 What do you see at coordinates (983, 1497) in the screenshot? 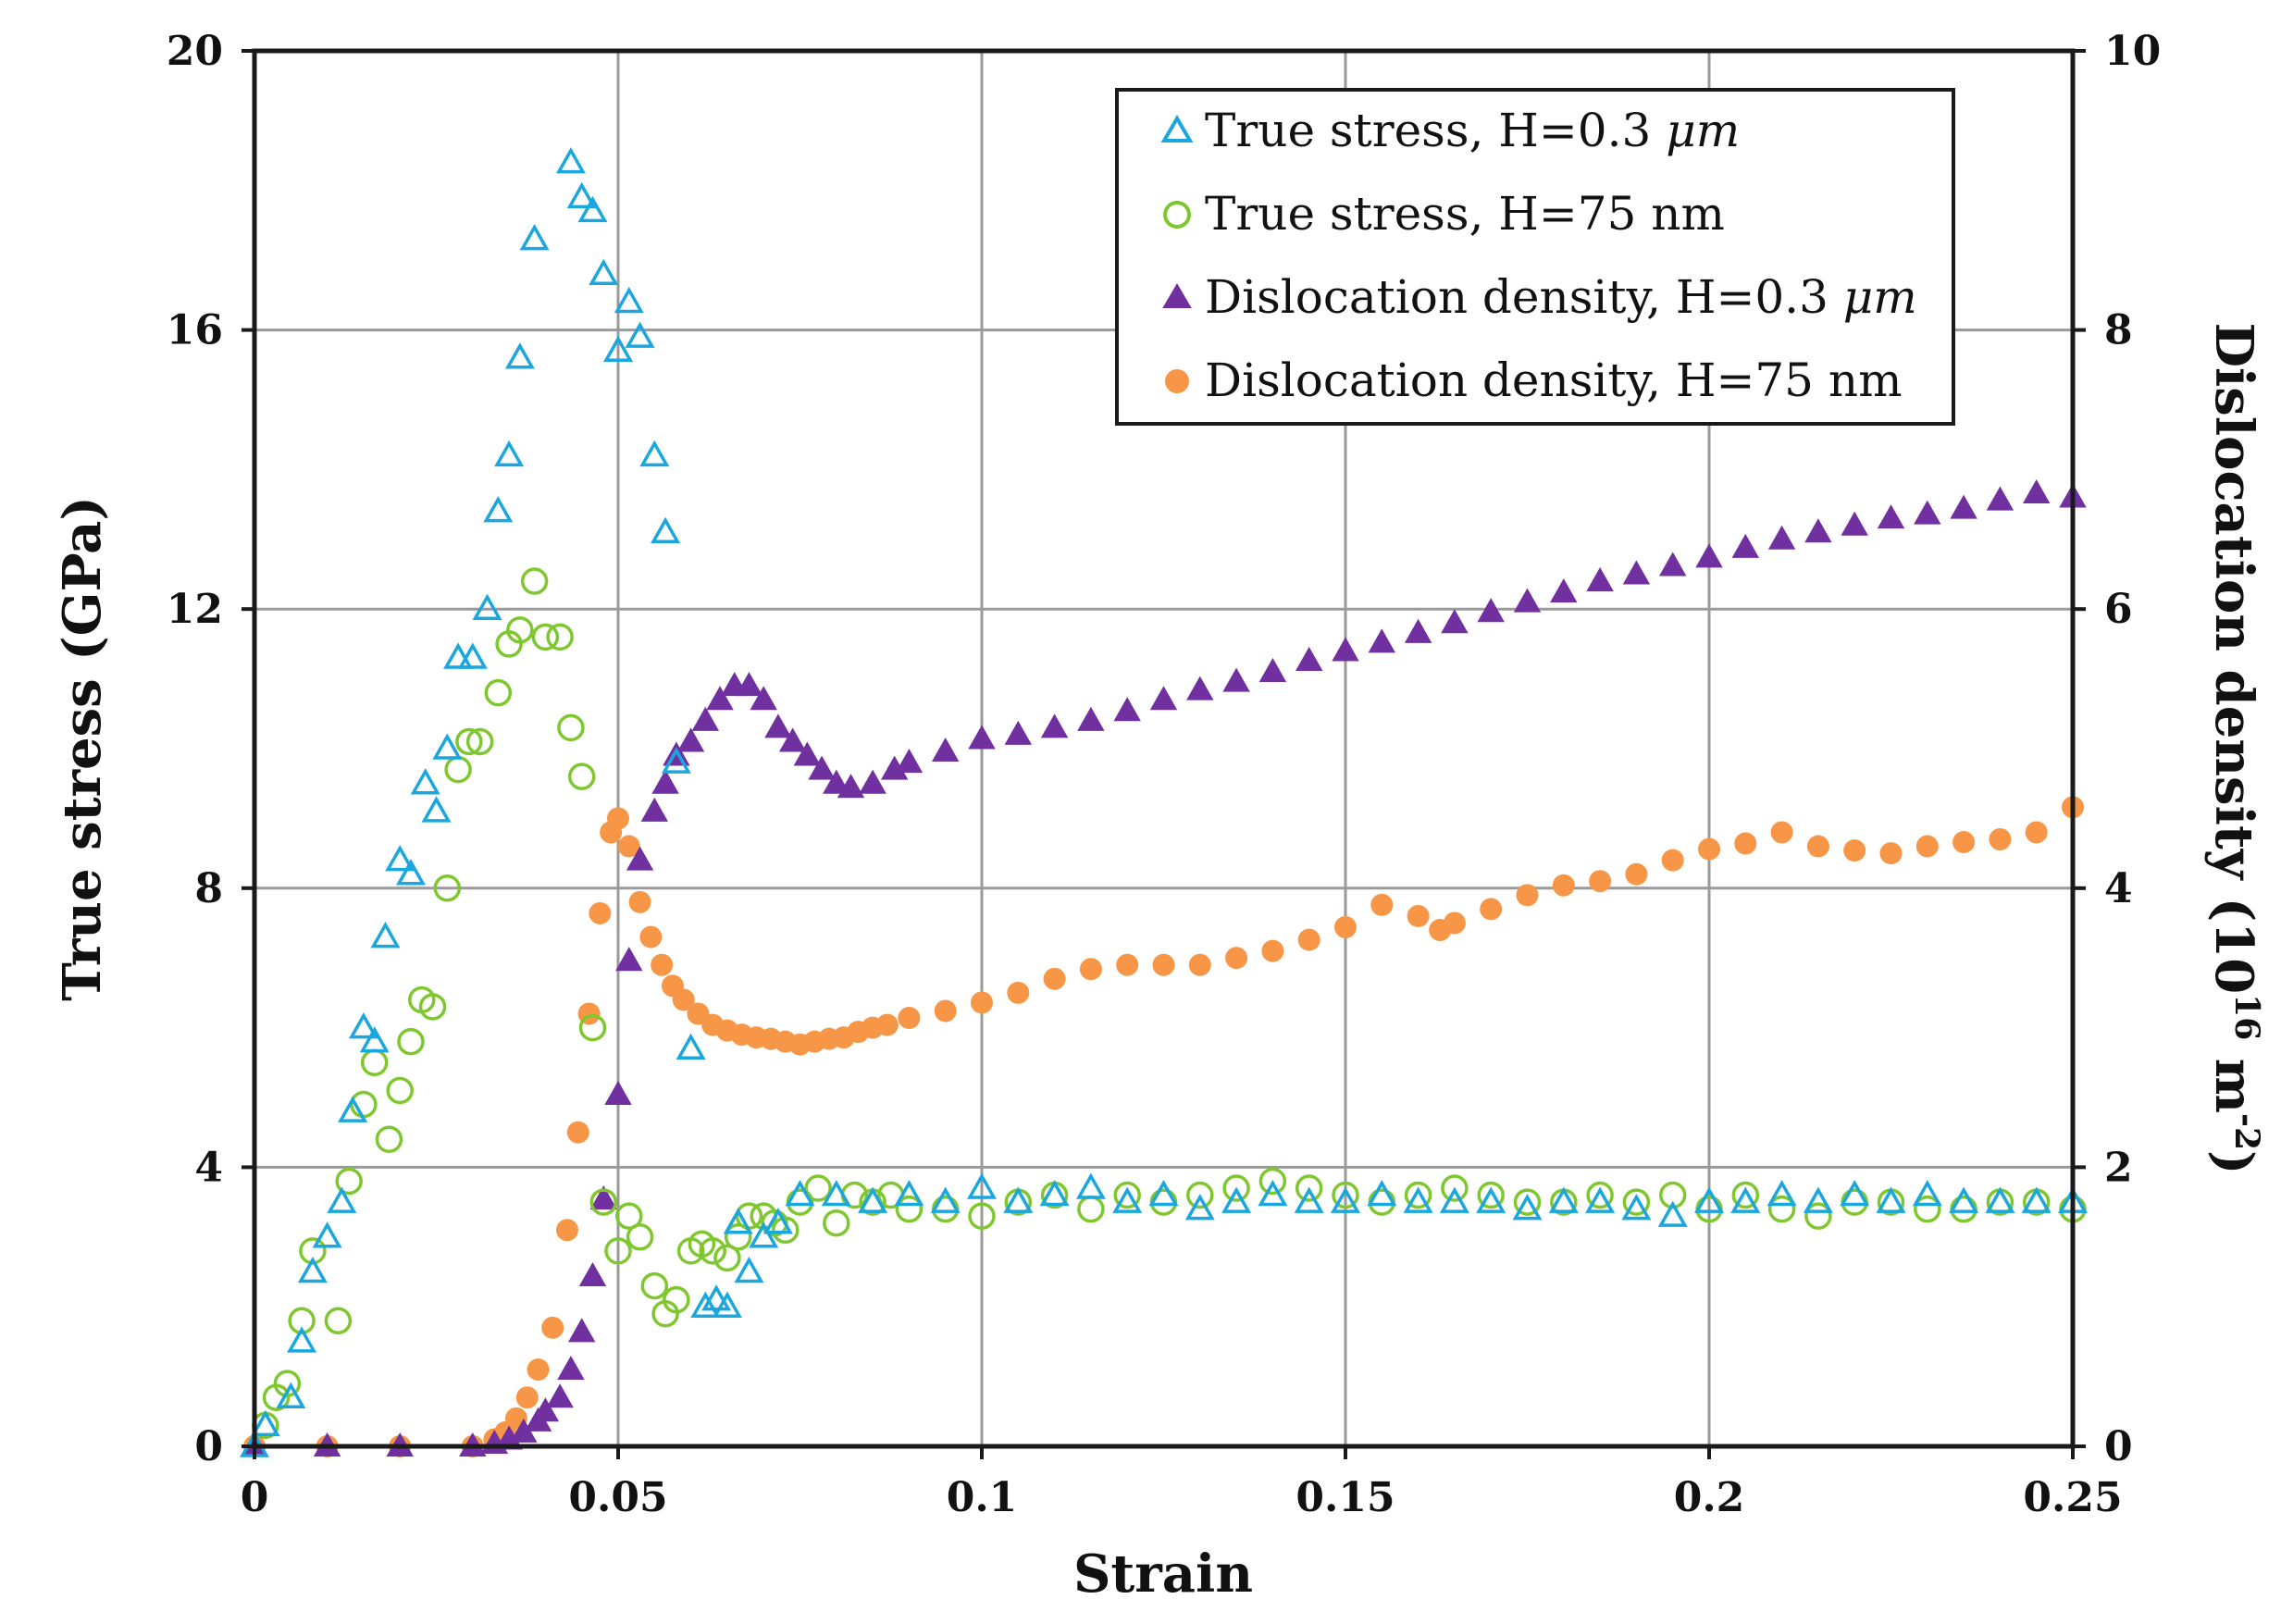
I see `x-tick-label: 0.1` at bounding box center [983, 1497].